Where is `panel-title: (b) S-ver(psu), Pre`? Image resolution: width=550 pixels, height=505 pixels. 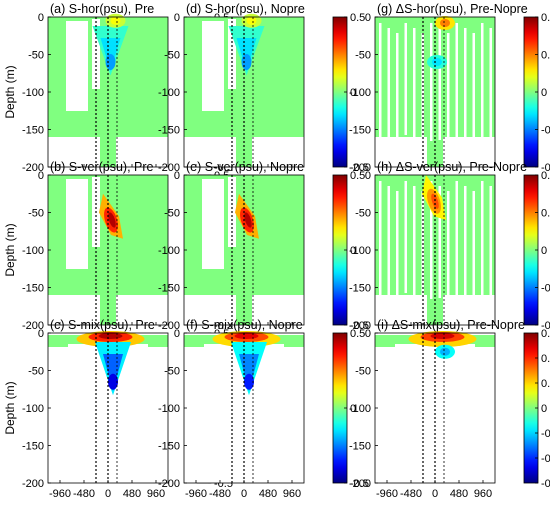
panel-title: (b) S-ver(psu), Pre is located at coordinates (102, 167).